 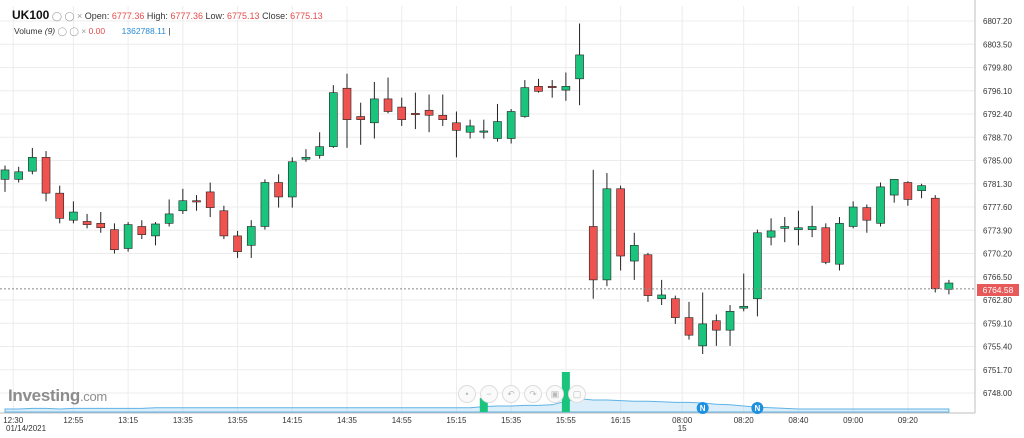 What do you see at coordinates (621, 420) in the screenshot?
I see `x-tick-label: 16:15` at bounding box center [621, 420].